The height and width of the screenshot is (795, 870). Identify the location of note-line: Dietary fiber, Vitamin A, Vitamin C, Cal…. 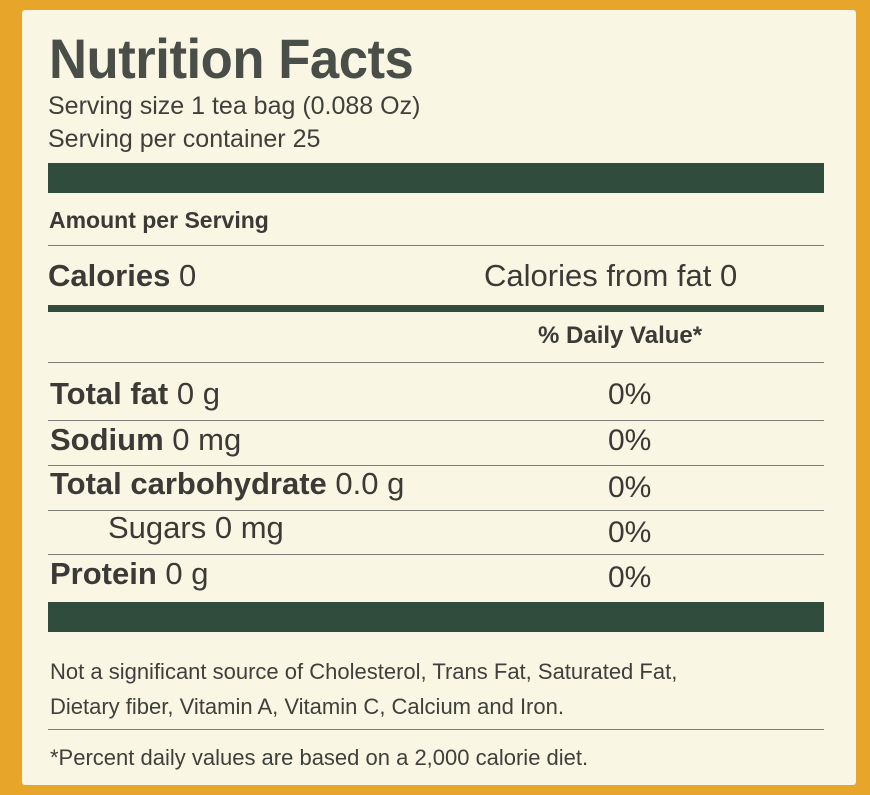
(307, 706).